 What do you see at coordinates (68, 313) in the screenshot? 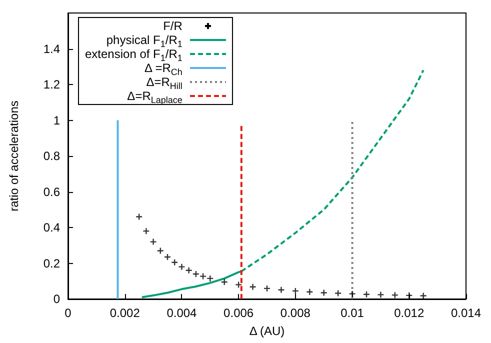
I see `x-tick-label: 0` at bounding box center [68, 313].